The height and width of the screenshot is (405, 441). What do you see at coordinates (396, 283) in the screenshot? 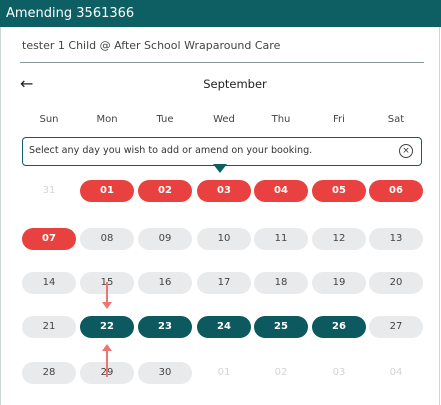
I see `day-cell-available: 20` at bounding box center [396, 283].